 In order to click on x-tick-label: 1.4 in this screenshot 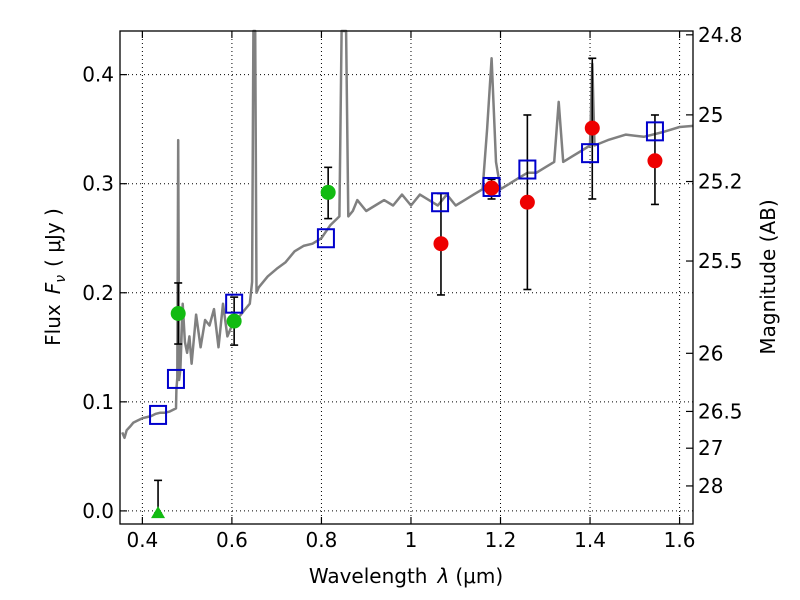, I will do `click(590, 540)`.